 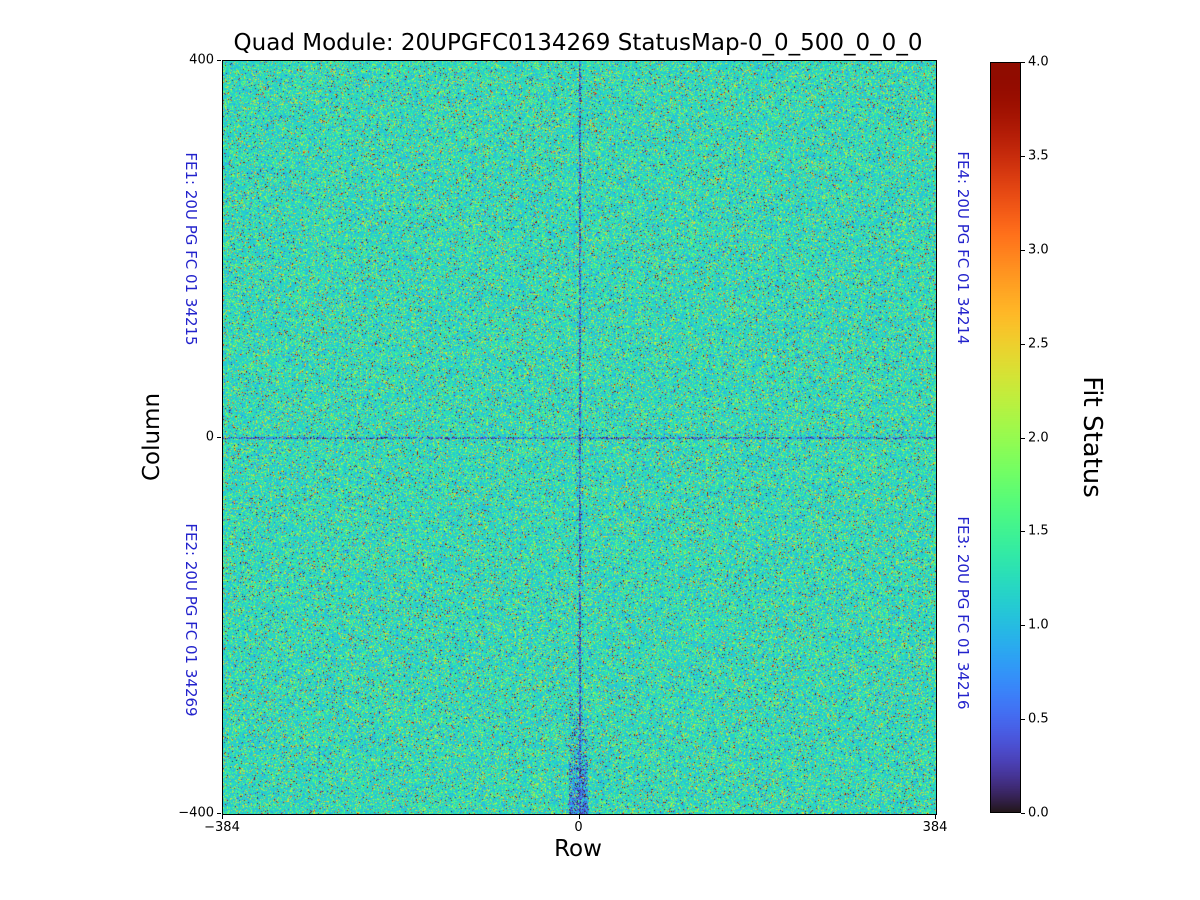 What do you see at coordinates (209, 436) in the screenshot?
I see `y-tick-label: 0` at bounding box center [209, 436].